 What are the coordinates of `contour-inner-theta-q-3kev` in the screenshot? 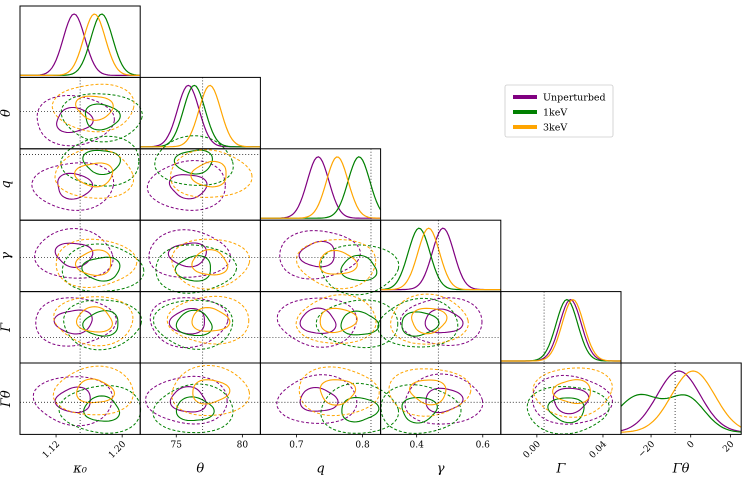 It's located at (208, 174).